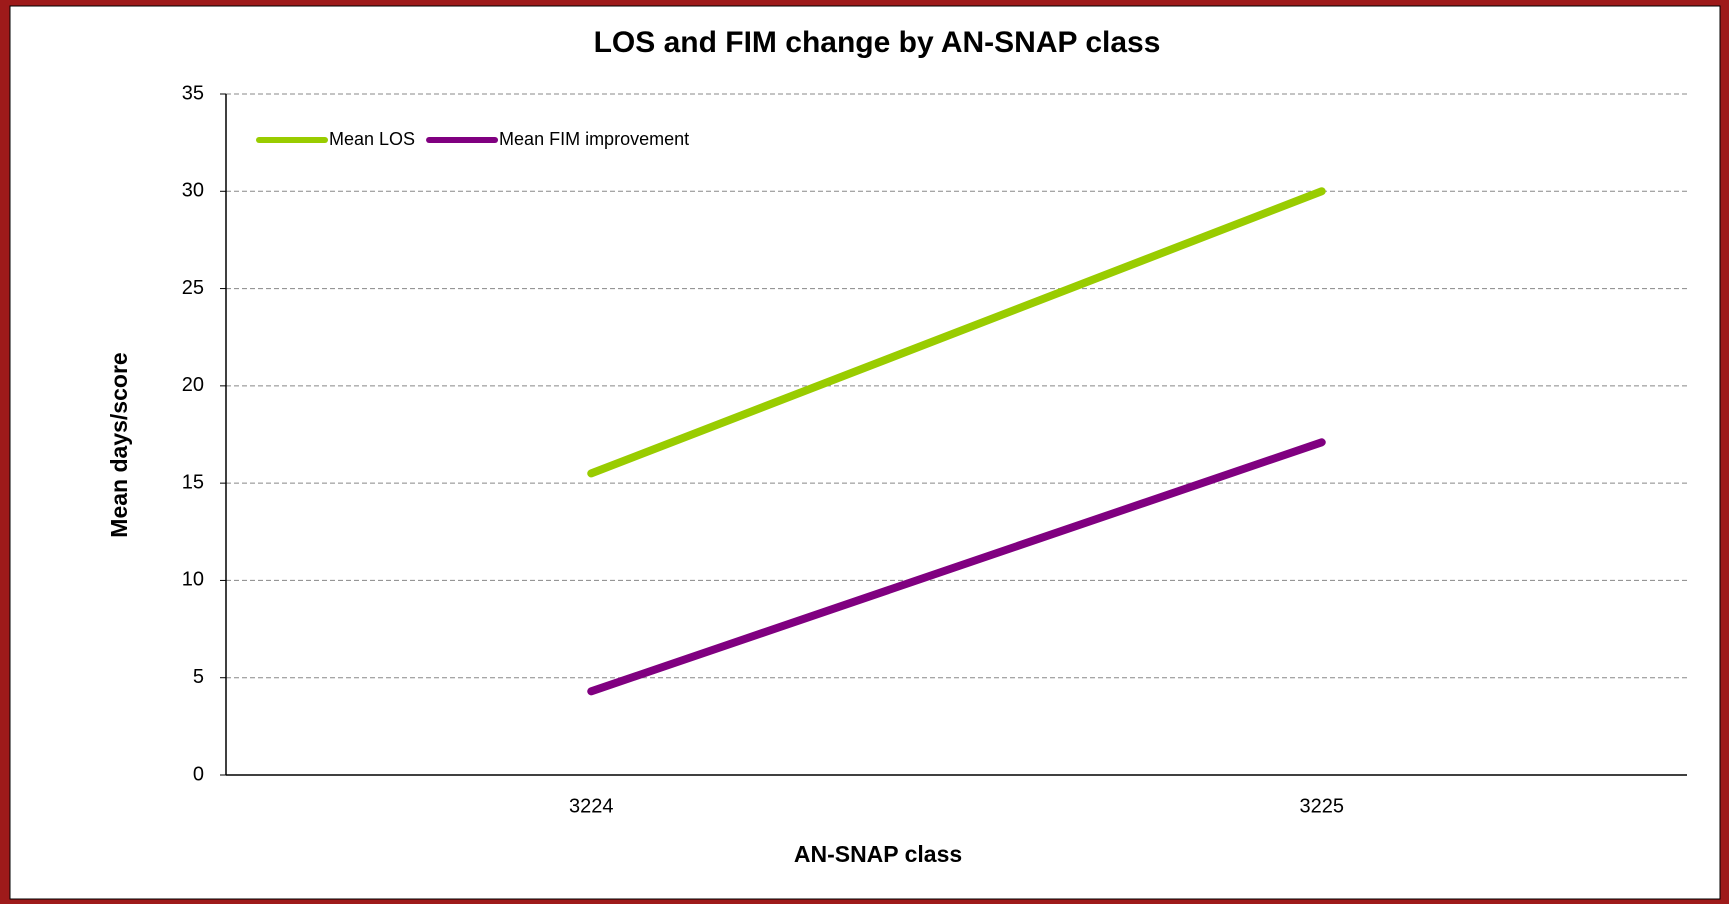 The image size is (1729, 904). Describe the element at coordinates (591, 806) in the screenshot. I see `x-tick-label: 3224` at that location.